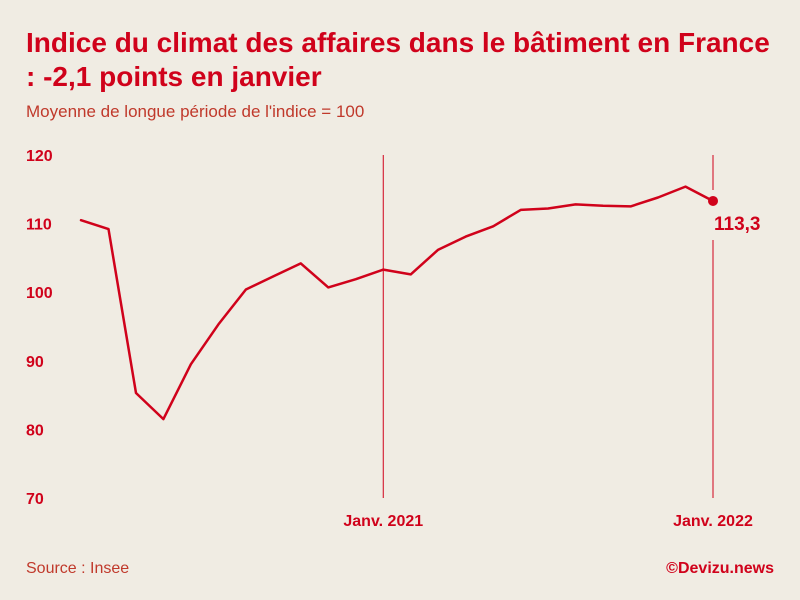 The image size is (800, 600). Describe the element at coordinates (720, 568) in the screenshot. I see `credit: ©Devizu.news` at that location.